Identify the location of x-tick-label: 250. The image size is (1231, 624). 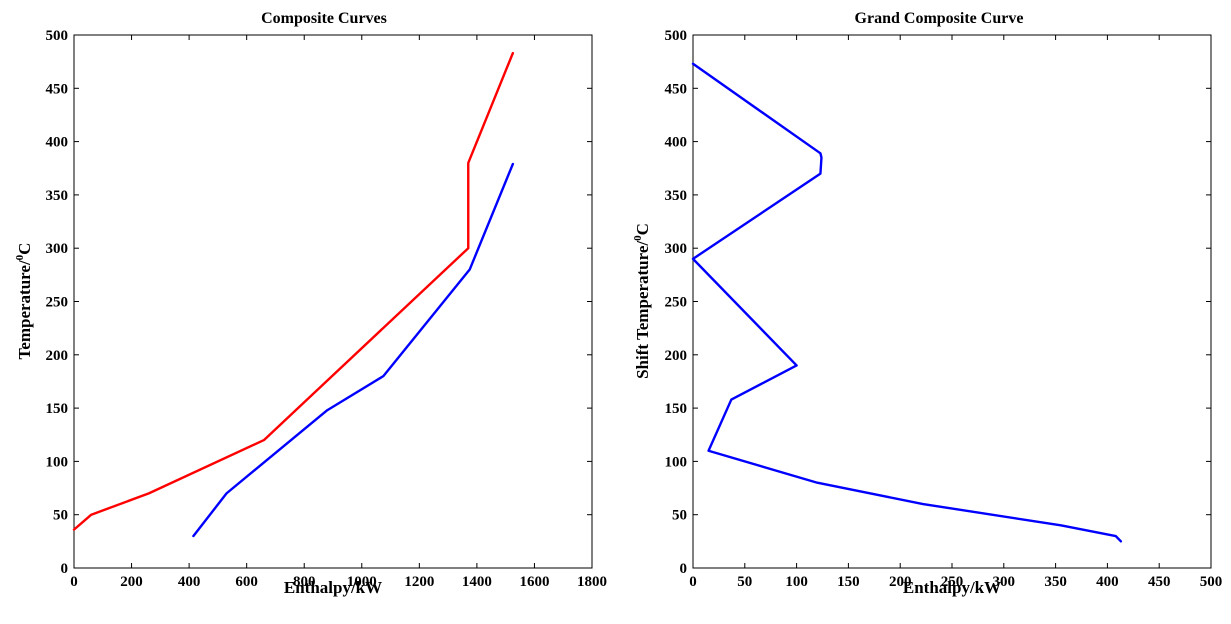
(952, 582).